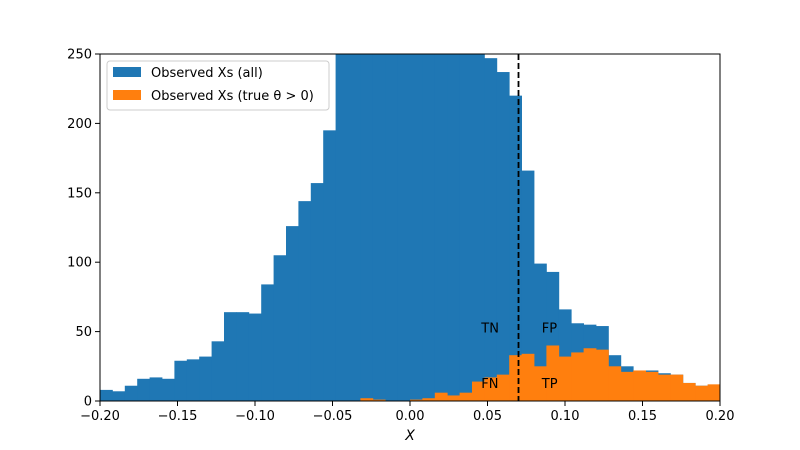 The image size is (800, 450). I want to click on bars-positive-series, so click(540, 373).